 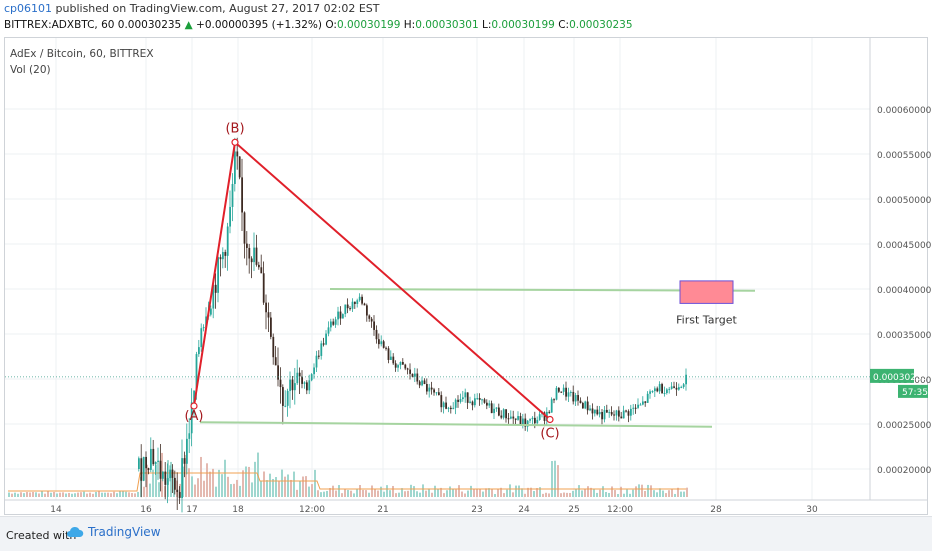 What do you see at coordinates (447, 25) in the screenshot?
I see `high-value: 0.00030301` at bounding box center [447, 25].